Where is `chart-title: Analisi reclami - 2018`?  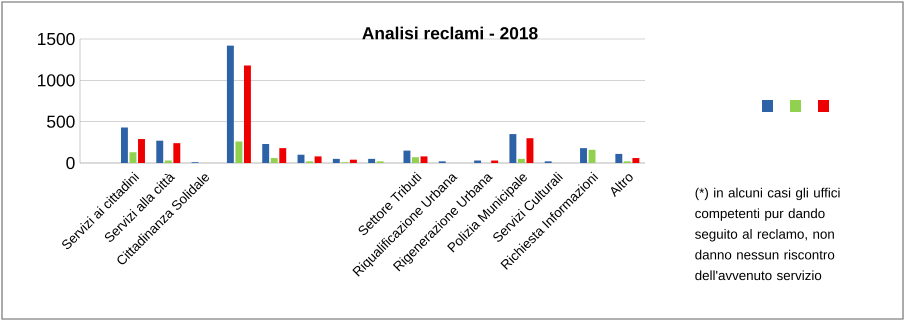 chart-title: Analisi reclami - 2018 is located at coordinates (450, 33).